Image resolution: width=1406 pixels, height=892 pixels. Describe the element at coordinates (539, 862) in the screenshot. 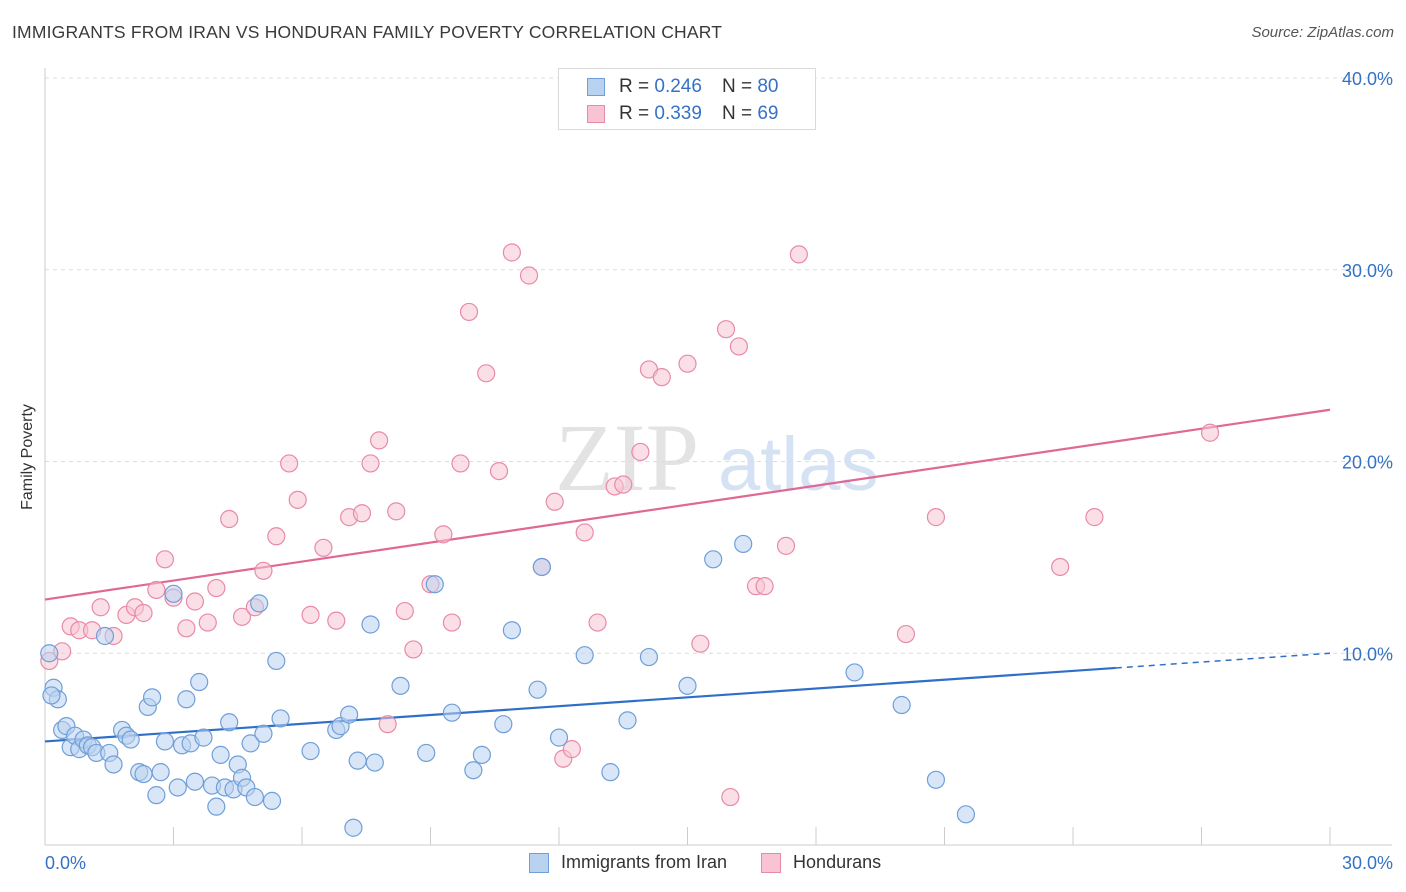

I see `legend-marker-iran` at that location.